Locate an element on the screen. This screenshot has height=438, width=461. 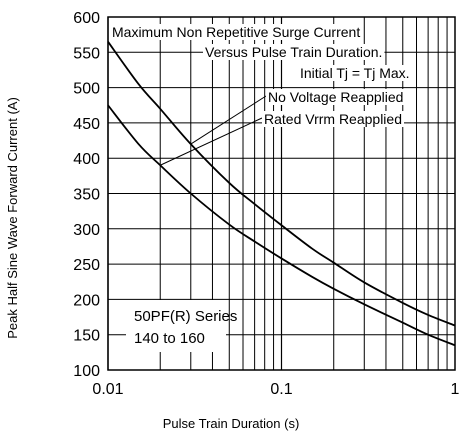
y-tick-label: 300 is located at coordinates (86, 230).